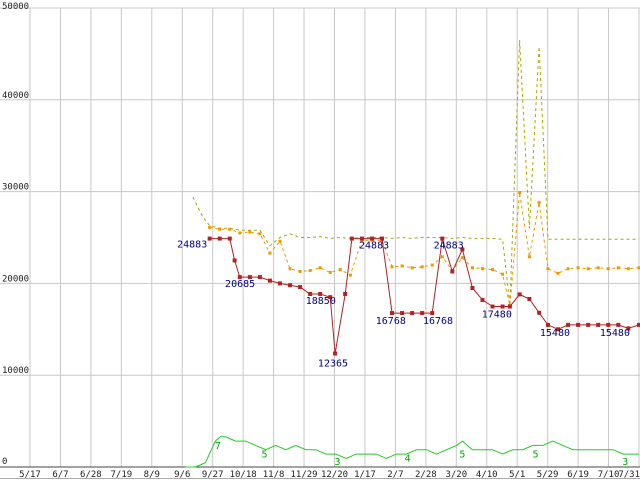  Describe the element at coordinates (15, 371) in the screenshot. I see `y-axis-tick-label: 10000` at that location.